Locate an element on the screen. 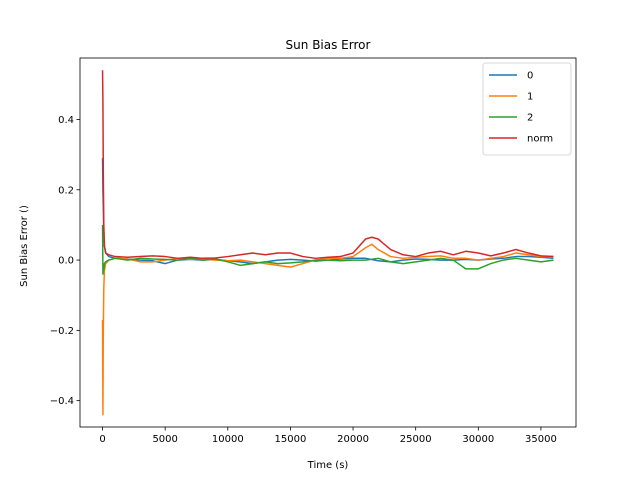 This screenshot has height=480, width=640. x-tick-label: 20000 is located at coordinates (353, 439).